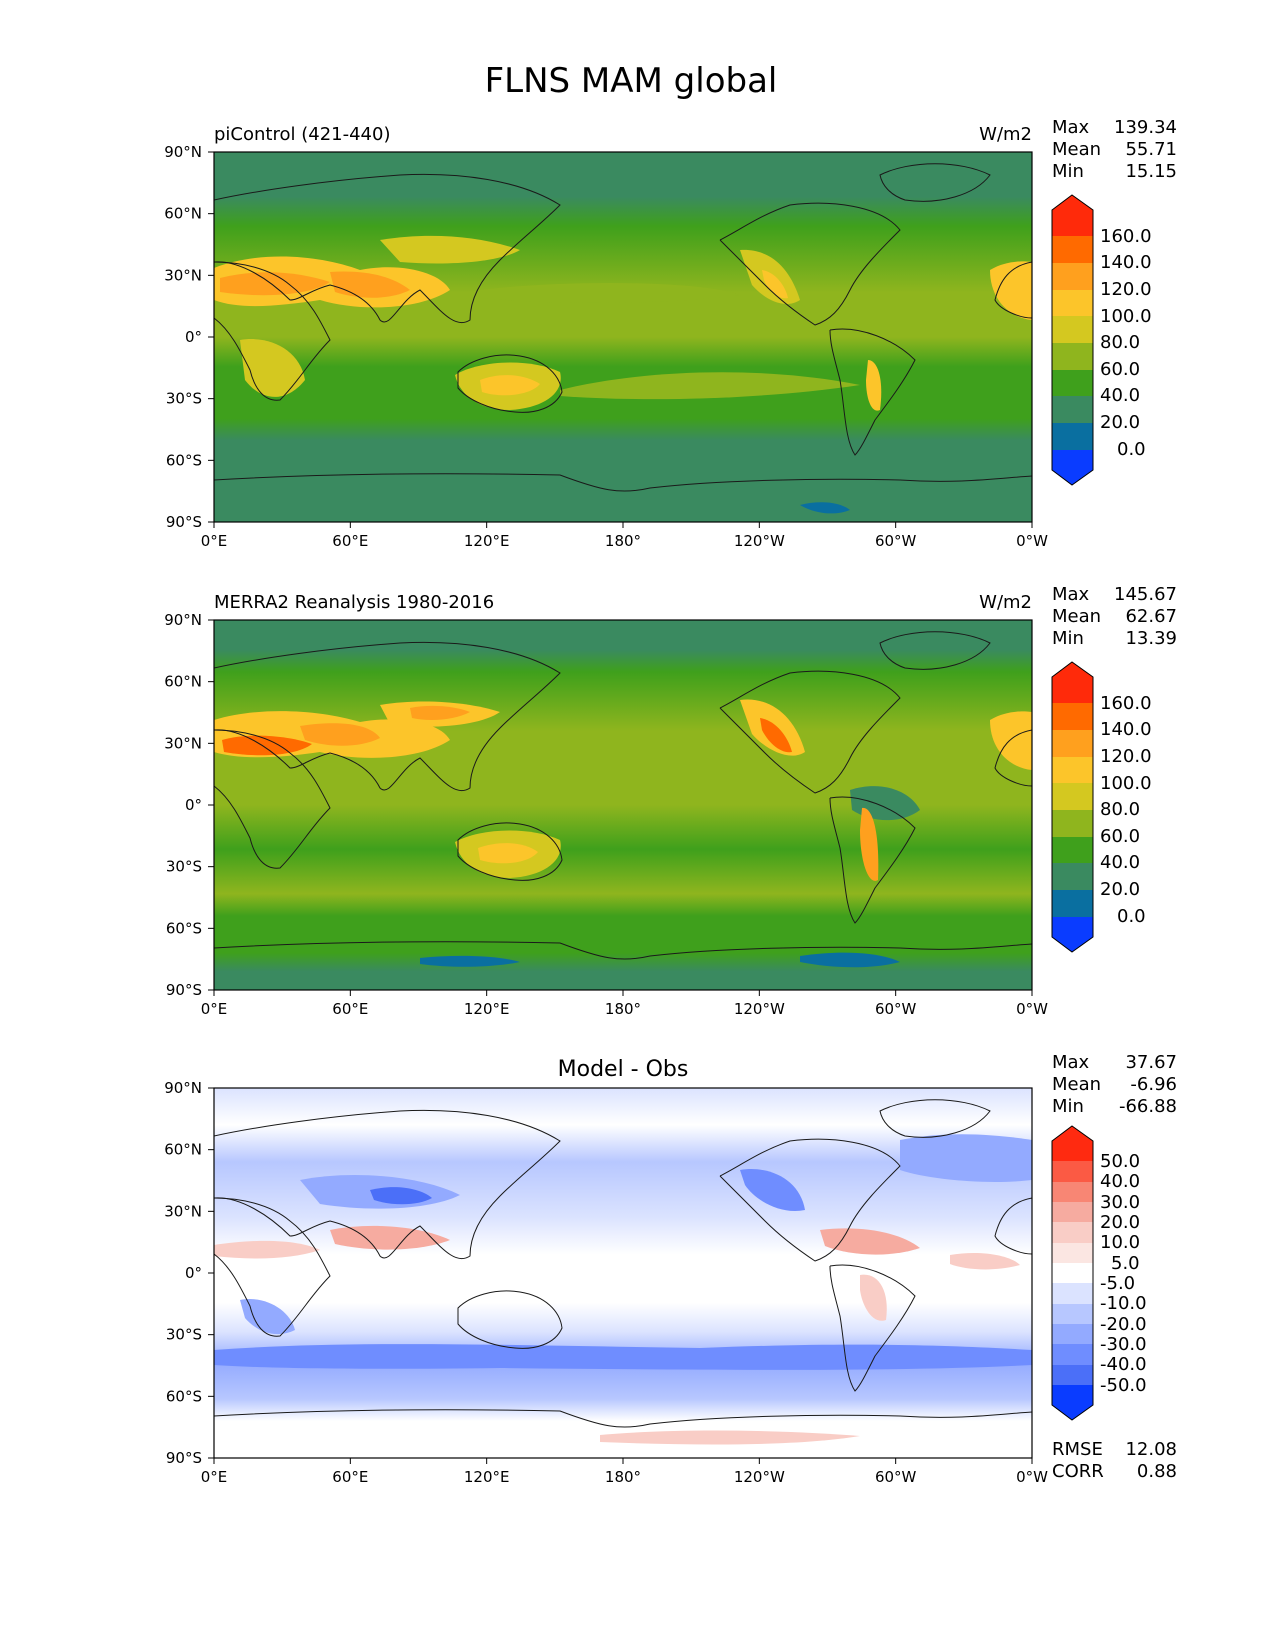 The image size is (1275, 1650). Describe the element at coordinates (267, 1249) in the screenshot. I see `field-blob-tropics-positive` at that location.